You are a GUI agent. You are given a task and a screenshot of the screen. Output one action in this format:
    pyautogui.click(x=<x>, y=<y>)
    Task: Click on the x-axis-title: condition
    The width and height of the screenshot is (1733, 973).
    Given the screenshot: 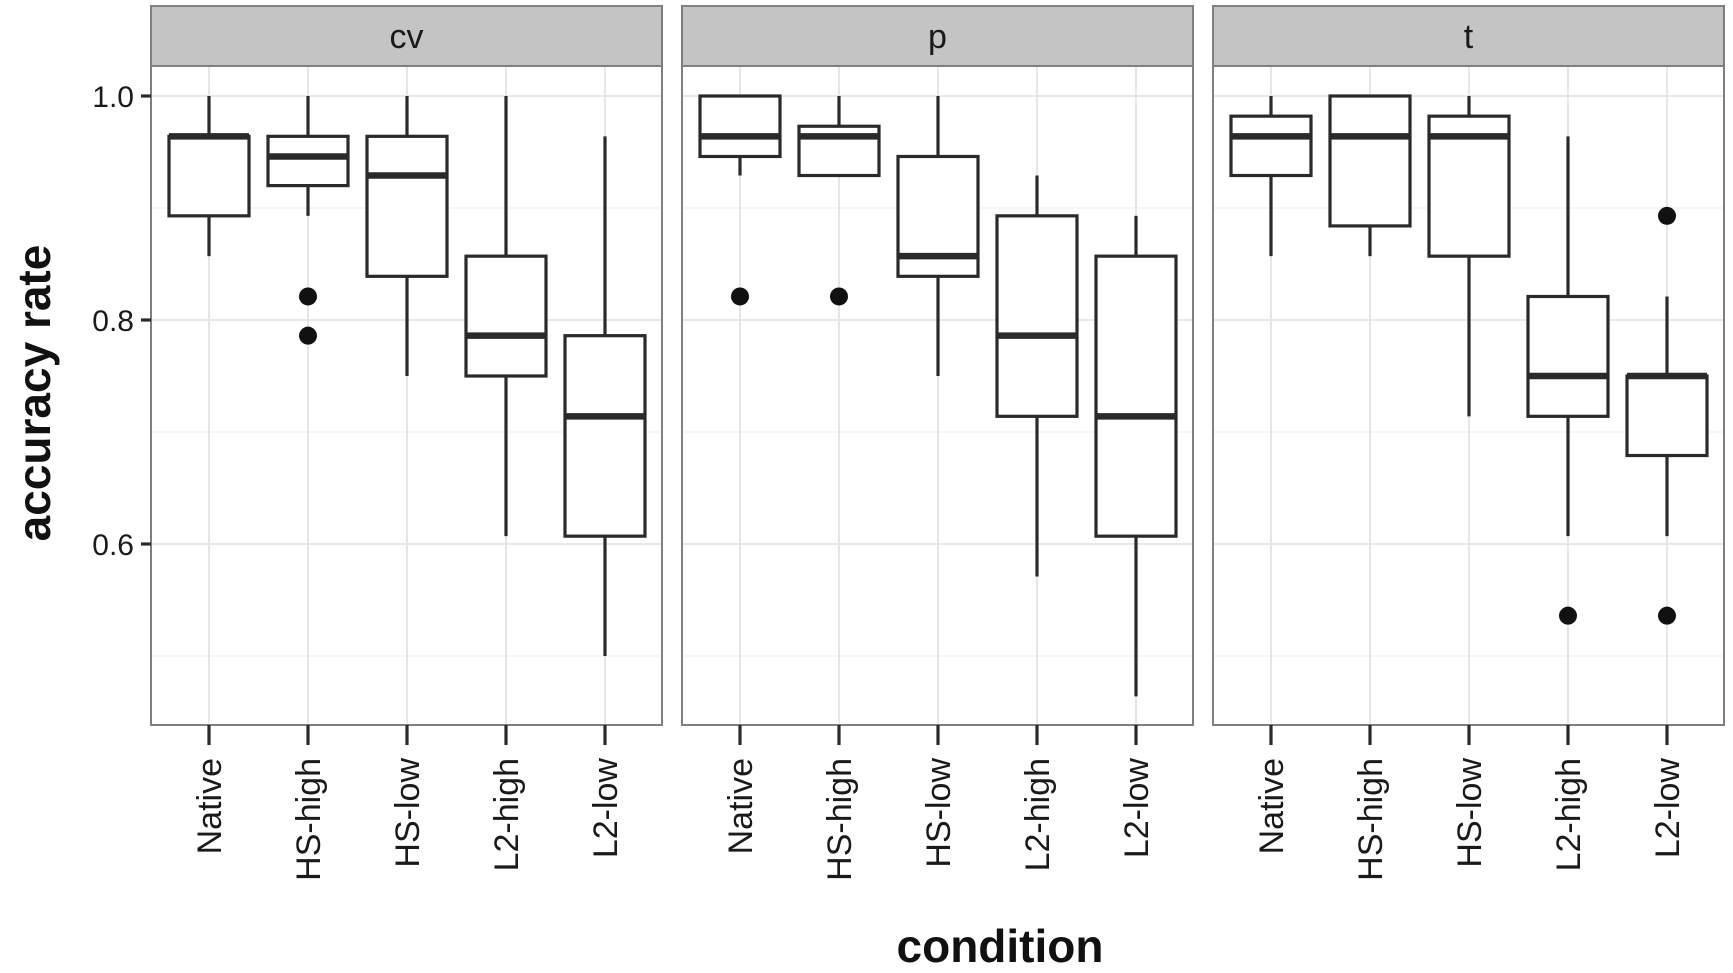 What is the action you would take?
    pyautogui.click(x=1000, y=946)
    